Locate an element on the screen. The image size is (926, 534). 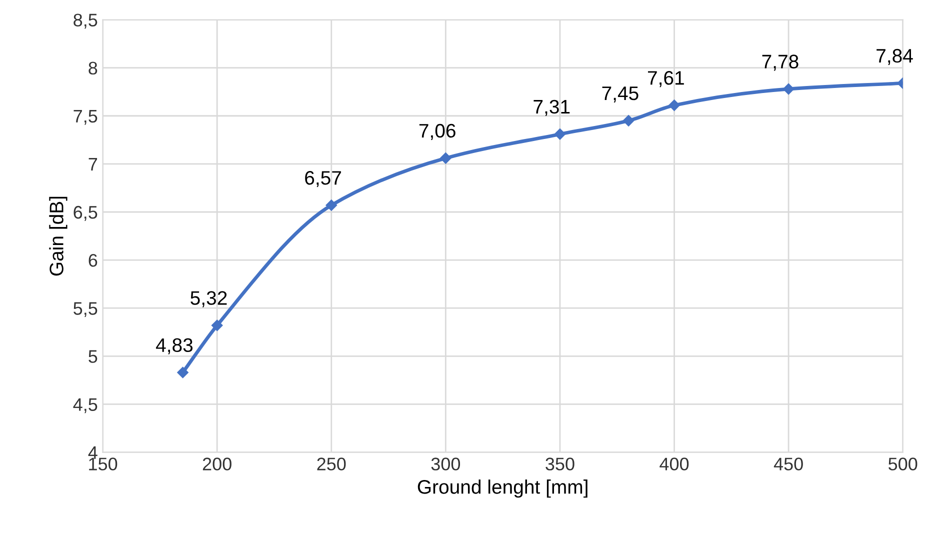
data-label: 7,61 is located at coordinates (666, 79).